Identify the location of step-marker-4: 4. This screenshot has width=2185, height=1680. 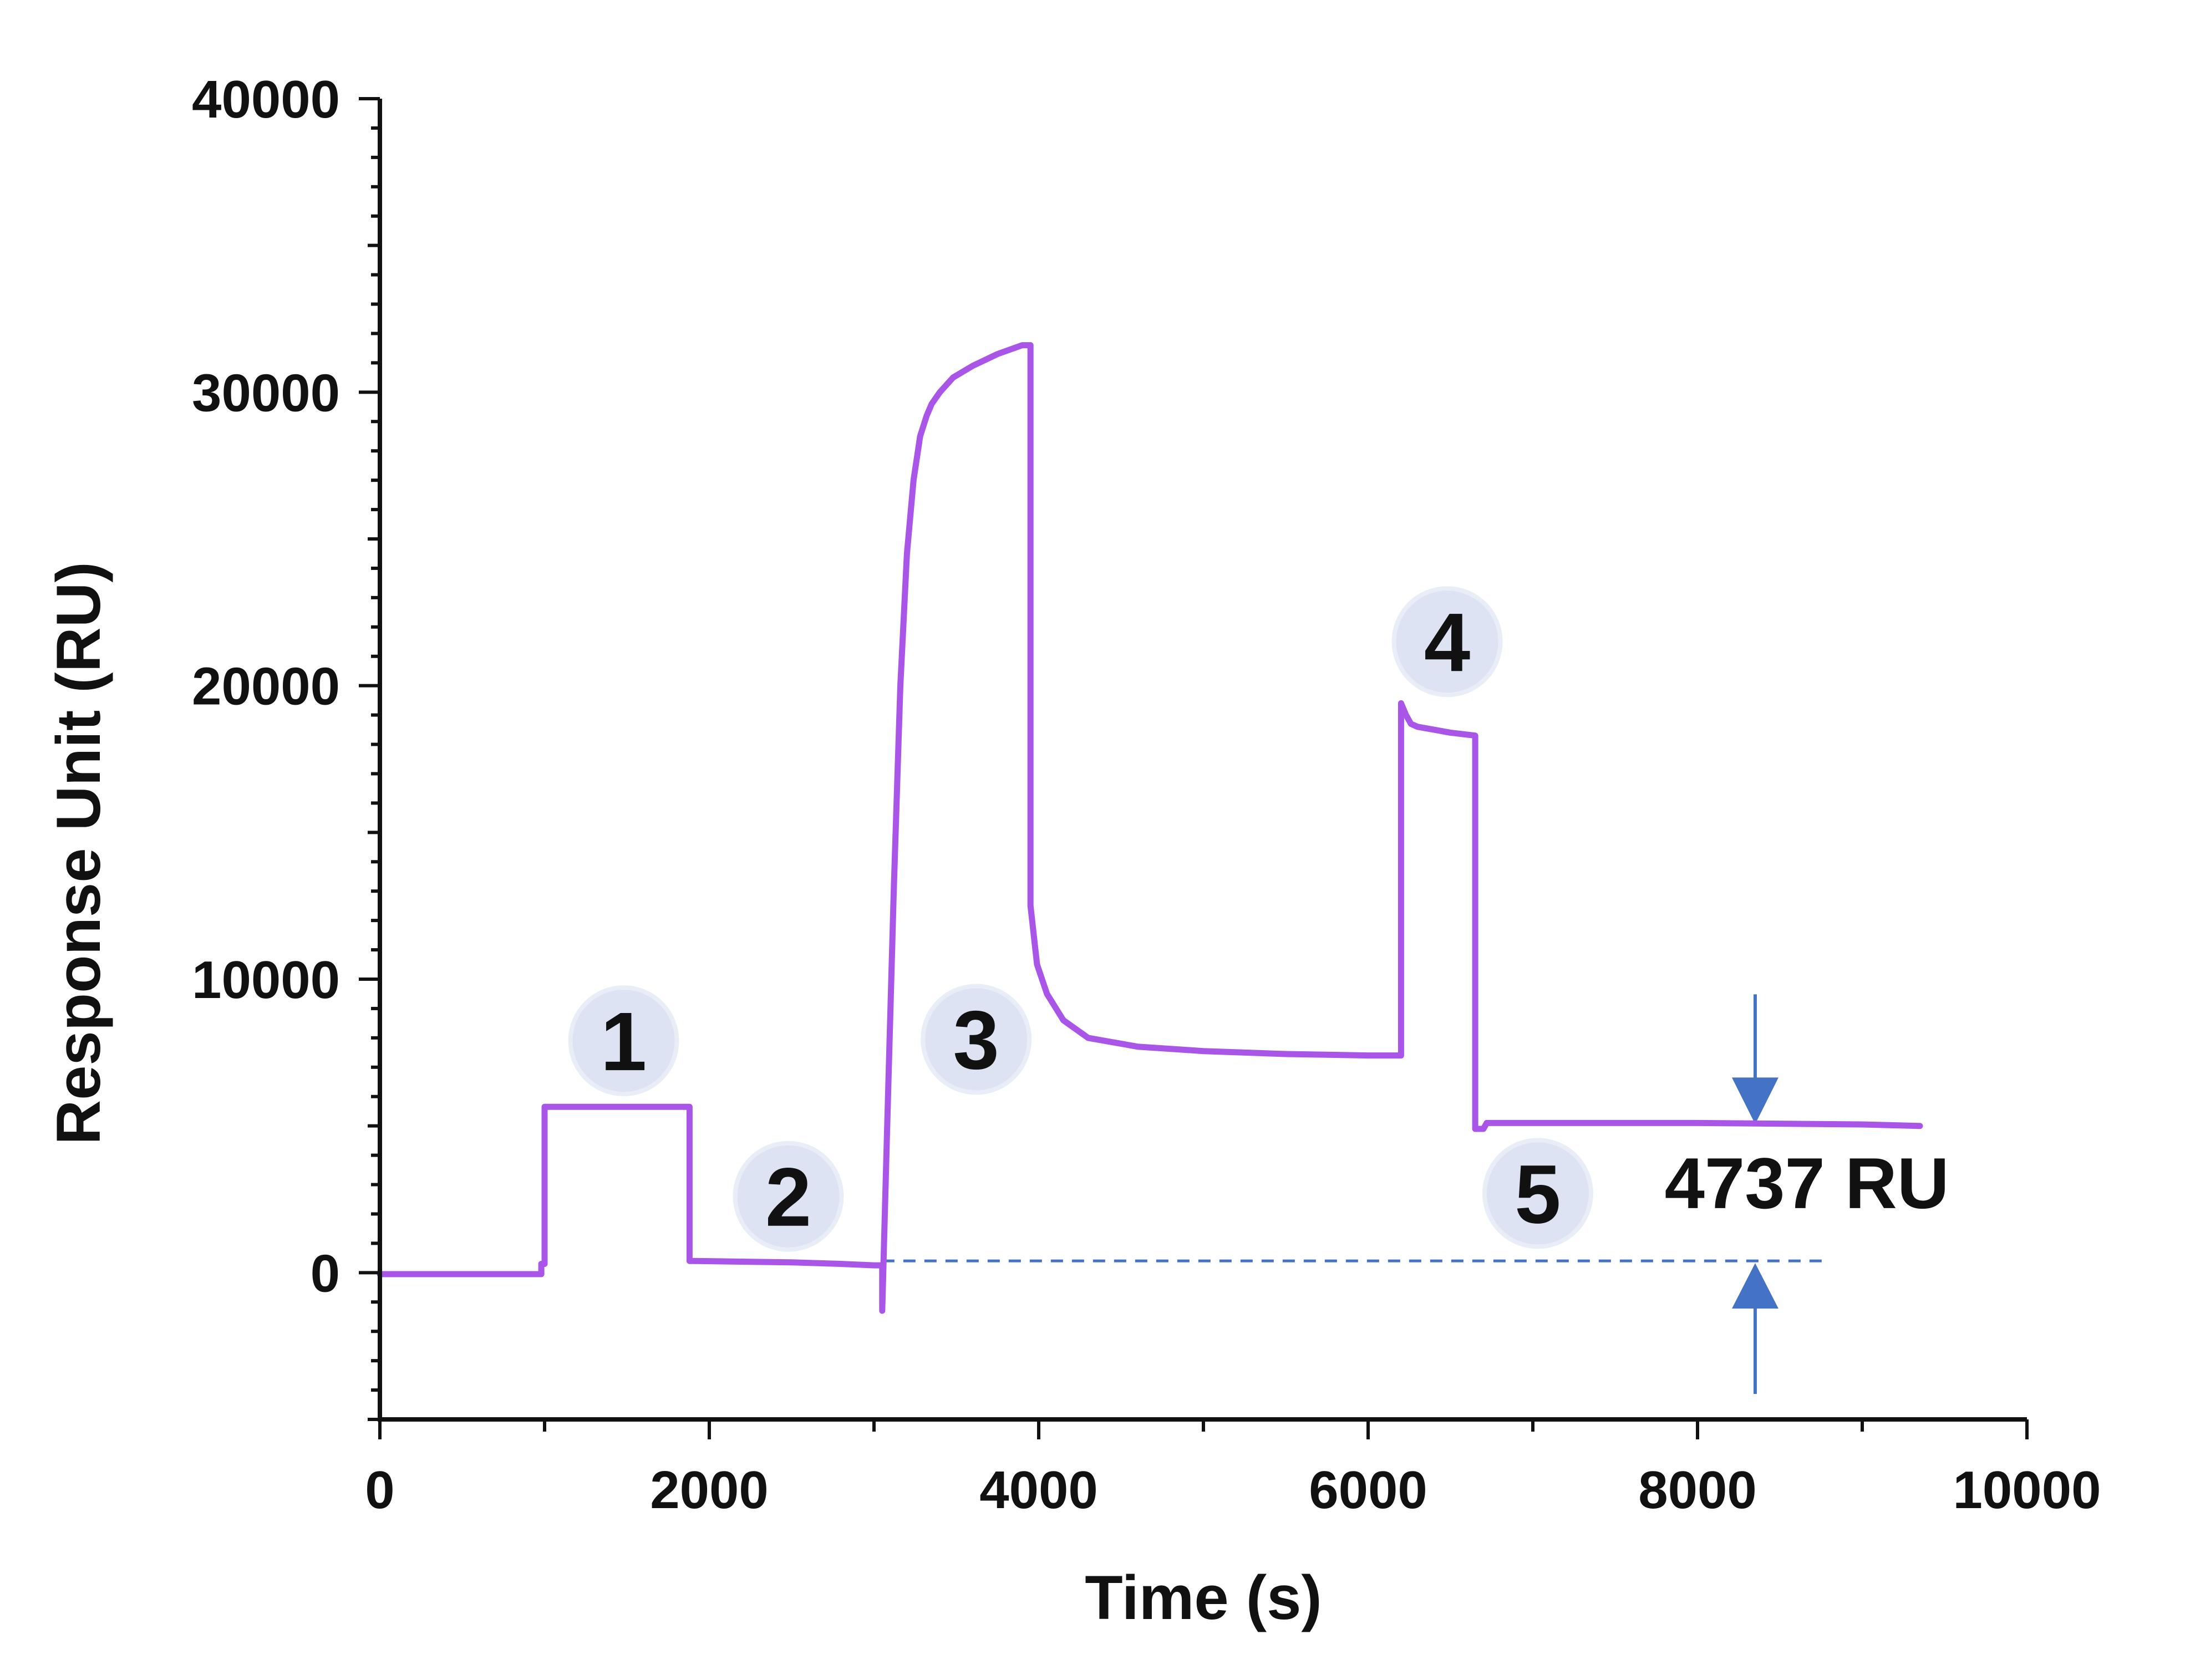
(1447, 642).